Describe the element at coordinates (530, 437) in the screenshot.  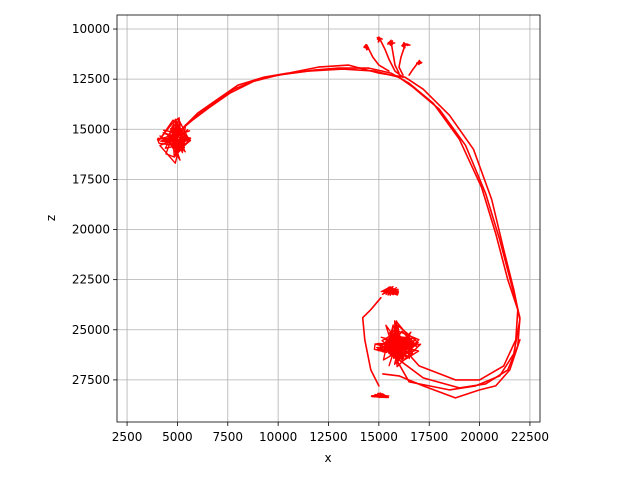
I see `x-tick-label: 22500` at that location.